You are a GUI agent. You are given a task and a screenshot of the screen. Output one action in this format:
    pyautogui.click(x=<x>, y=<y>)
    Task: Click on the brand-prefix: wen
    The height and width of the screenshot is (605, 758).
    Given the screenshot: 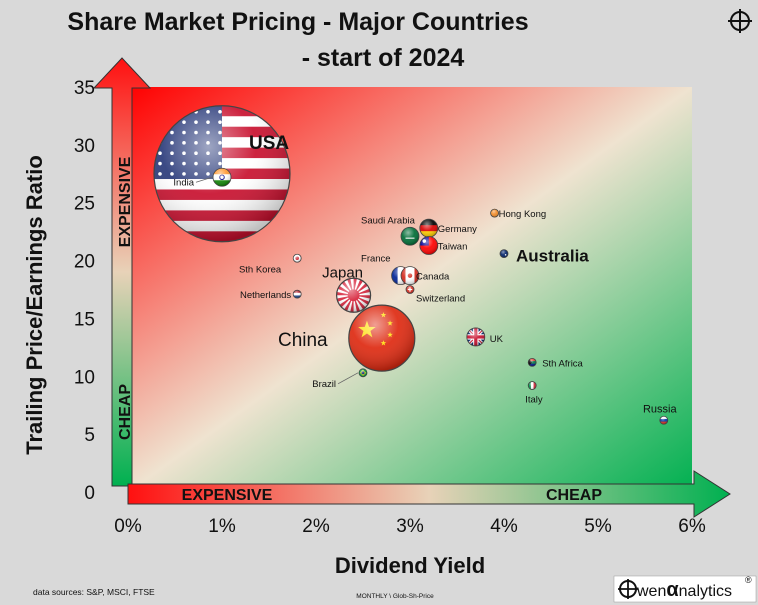 What is the action you would take?
    pyautogui.click(x=651, y=591)
    